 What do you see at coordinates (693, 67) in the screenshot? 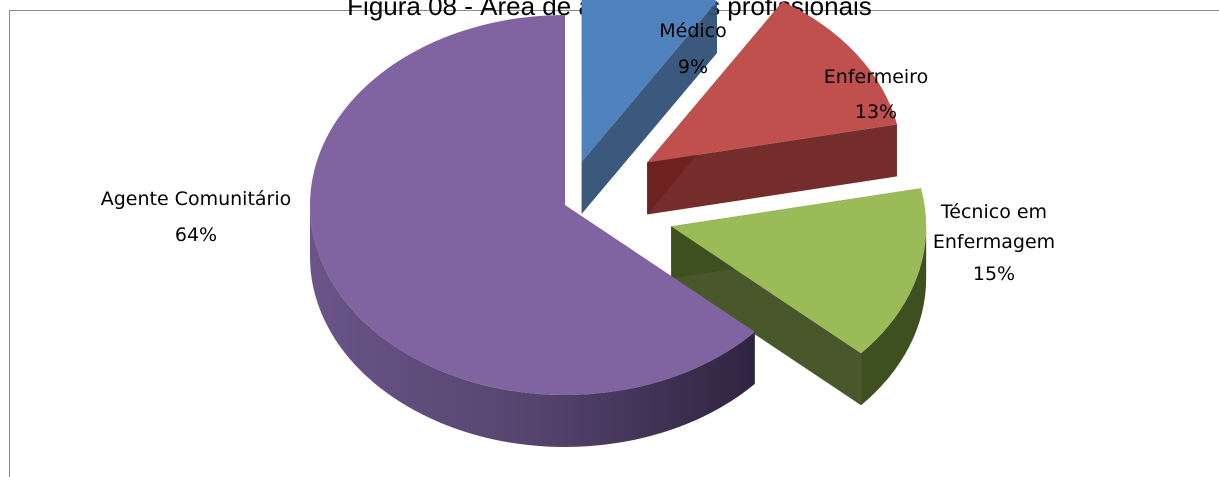
I see `slice-value-medico: 9%` at bounding box center [693, 67].